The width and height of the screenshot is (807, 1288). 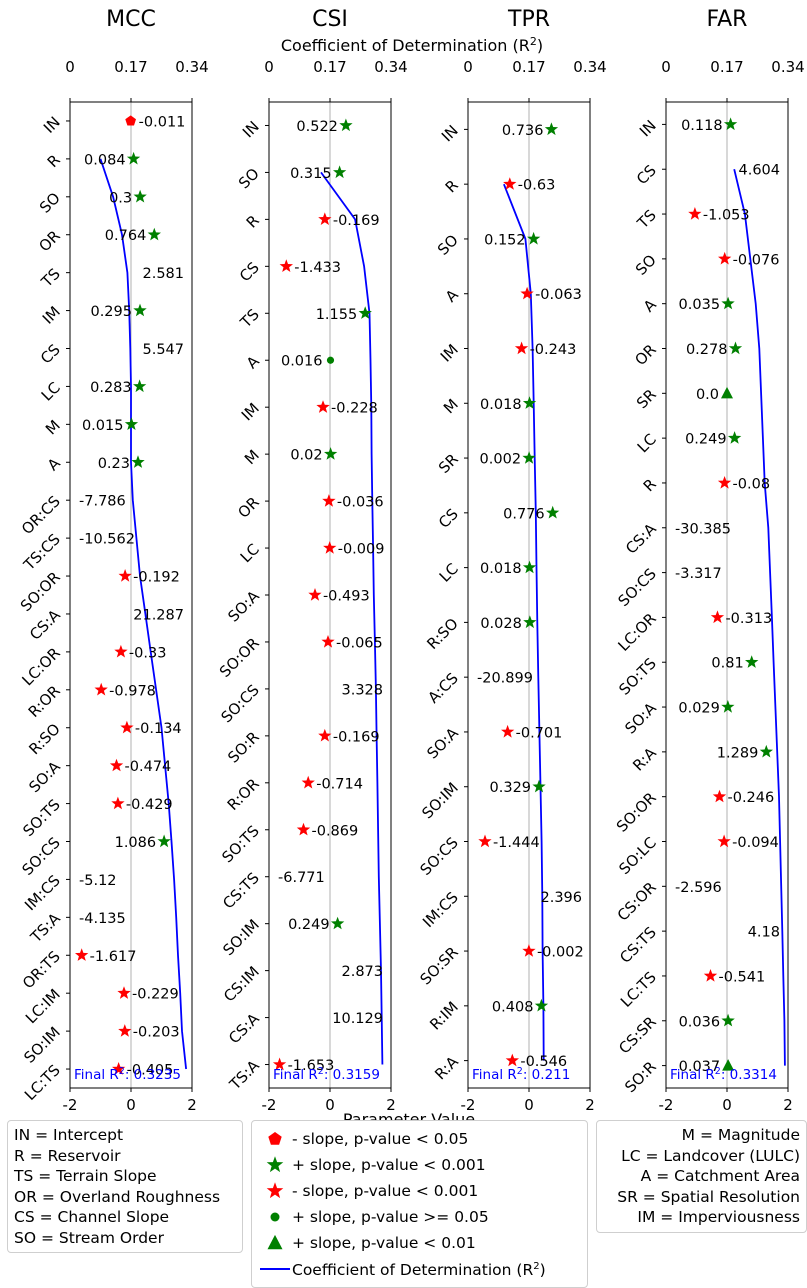 What do you see at coordinates (306, 456) in the screenshot?
I see `value-label: 0.02` at bounding box center [306, 456].